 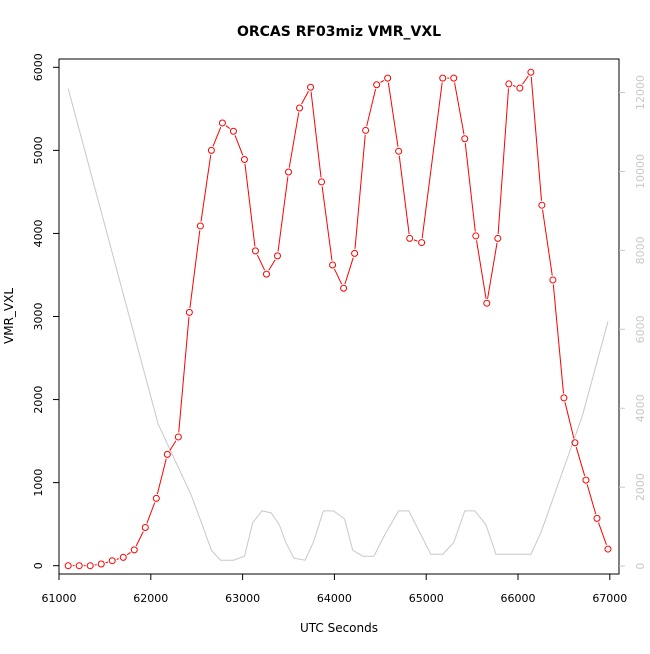 What do you see at coordinates (640, 408) in the screenshot?
I see `y2-tick-label: 4000` at bounding box center [640, 408].